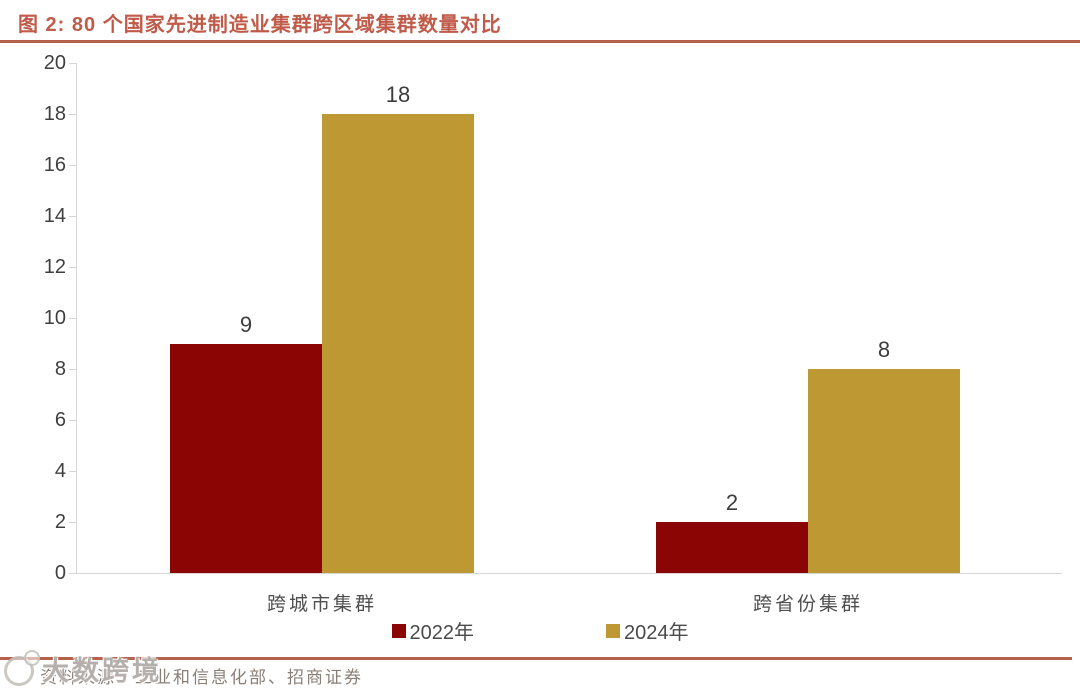 The image size is (1080, 691). Describe the element at coordinates (54, 165) in the screenshot. I see `y-tick-label: 16` at that location.